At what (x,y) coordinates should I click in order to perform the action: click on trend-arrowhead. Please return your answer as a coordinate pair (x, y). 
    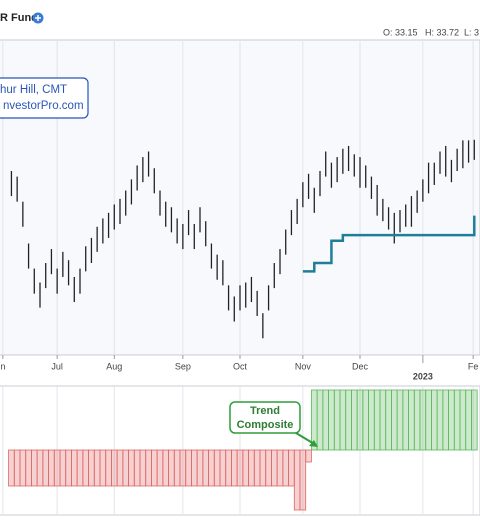
    Looking at the image, I should click on (313, 443).